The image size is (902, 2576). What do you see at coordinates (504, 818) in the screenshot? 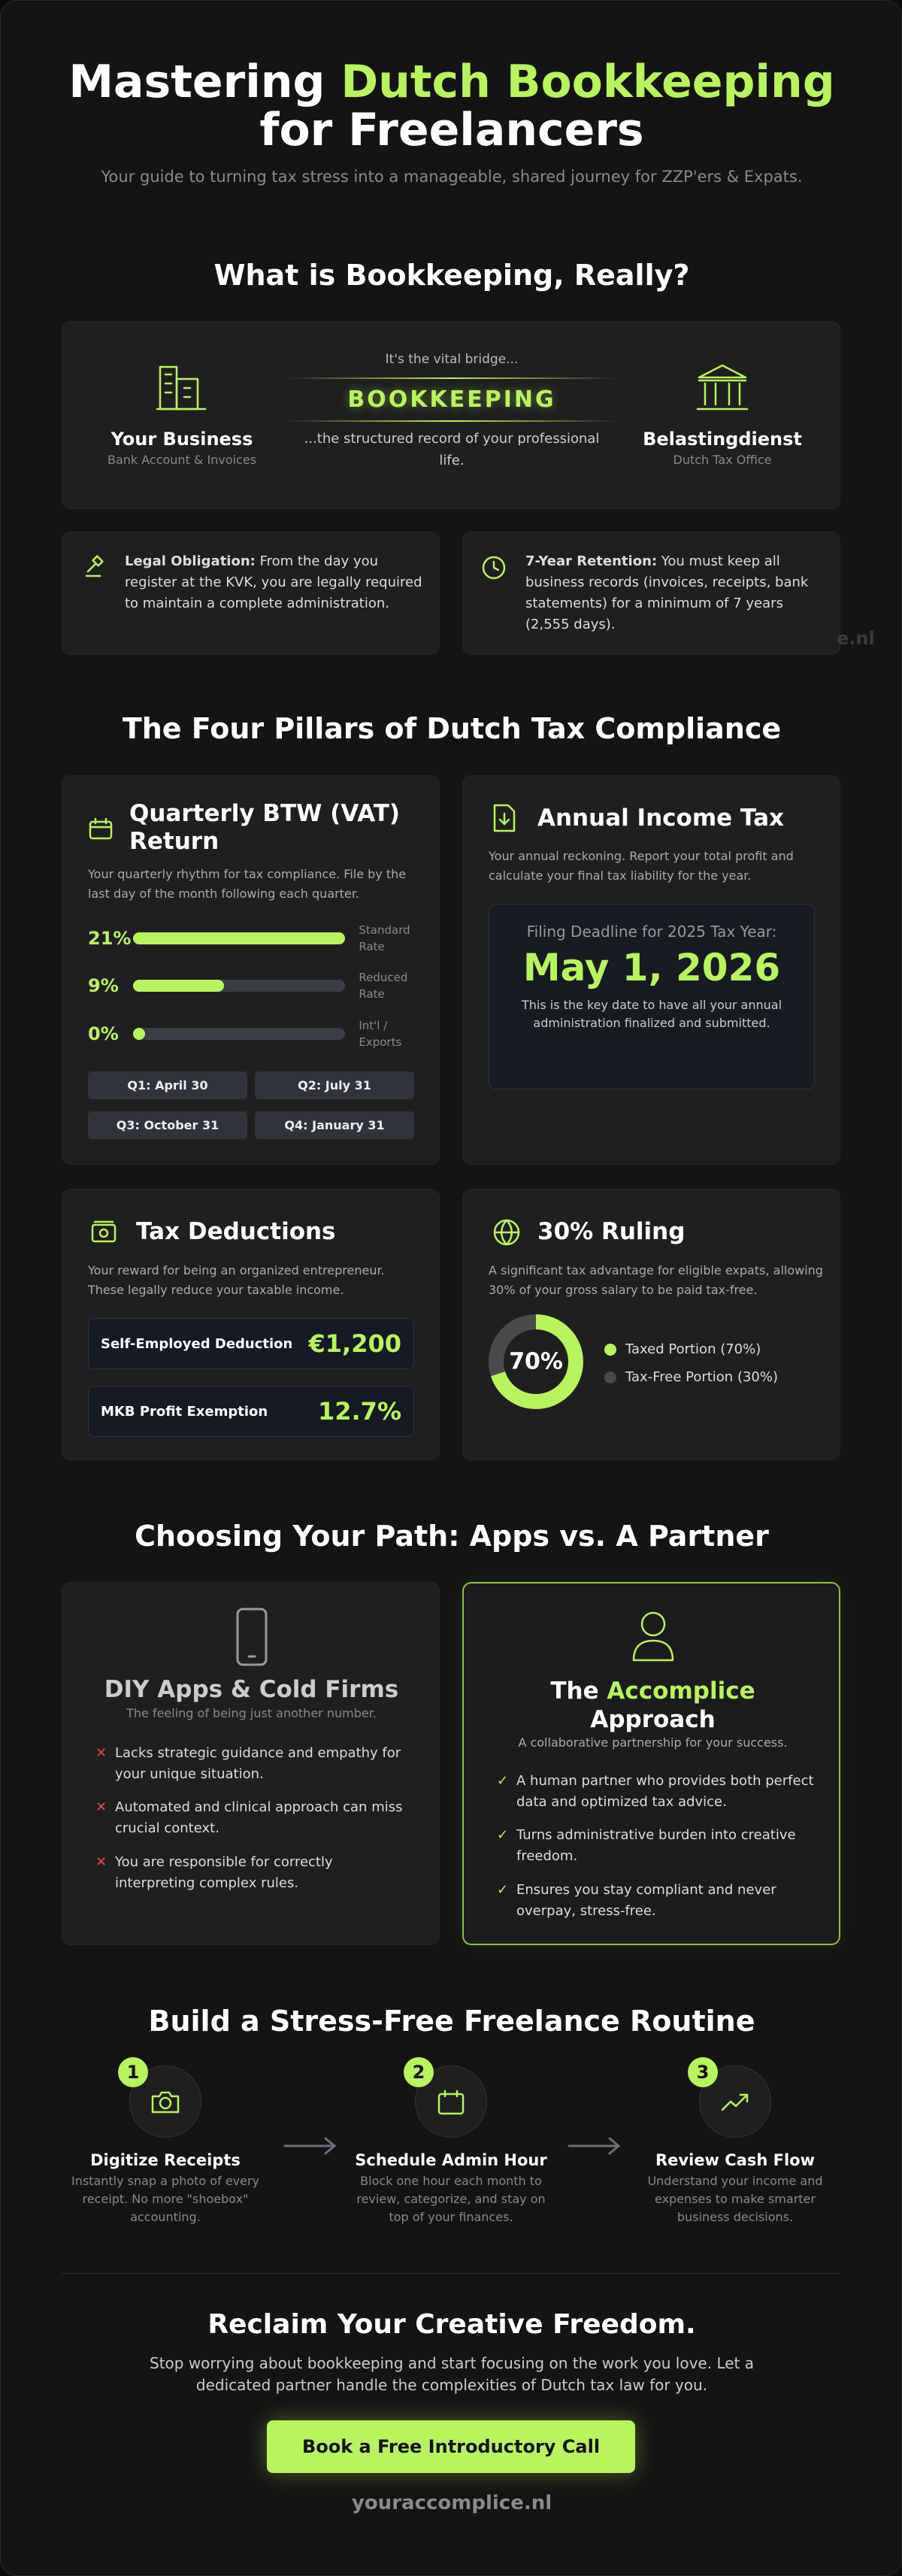
I see `document-icon` at bounding box center [504, 818].